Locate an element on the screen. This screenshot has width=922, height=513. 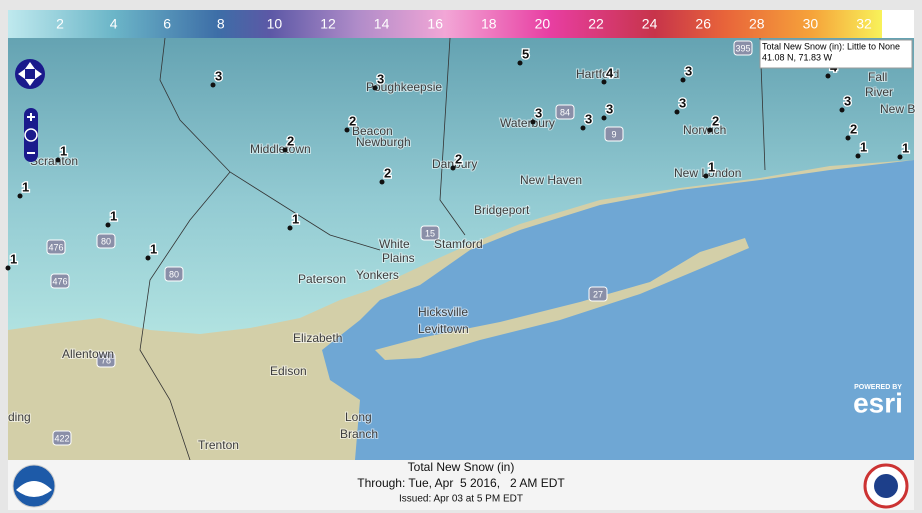
tooltip-text: Total New Snow (in): Little to None is located at coordinates (831, 46).